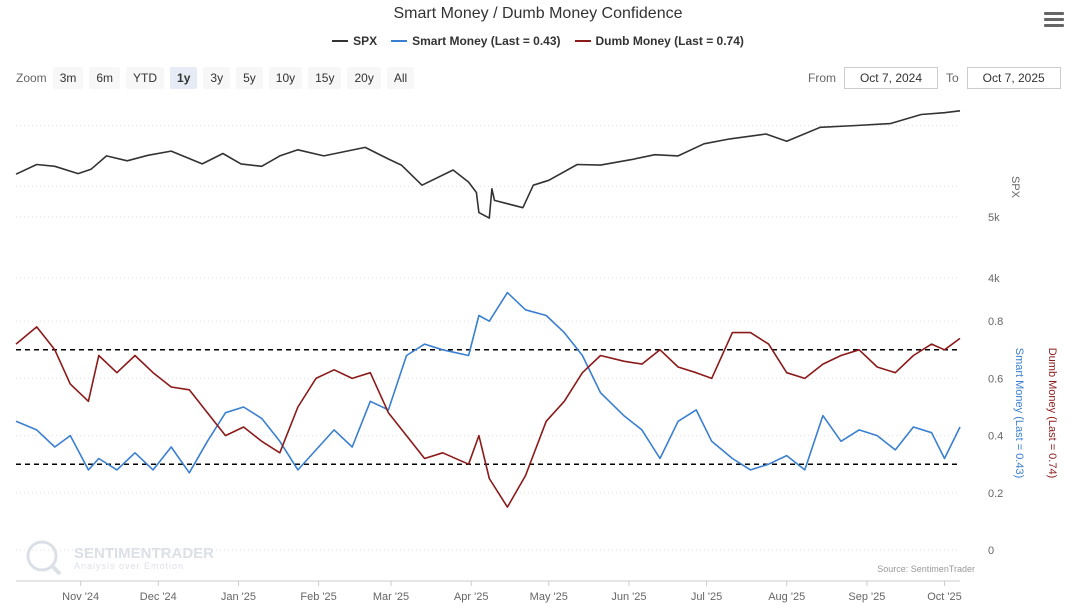 The width and height of the screenshot is (1076, 609). Describe the element at coordinates (538, 13) in the screenshot. I see `chart-title: Smart Money / Dumb Money Confidence` at that location.